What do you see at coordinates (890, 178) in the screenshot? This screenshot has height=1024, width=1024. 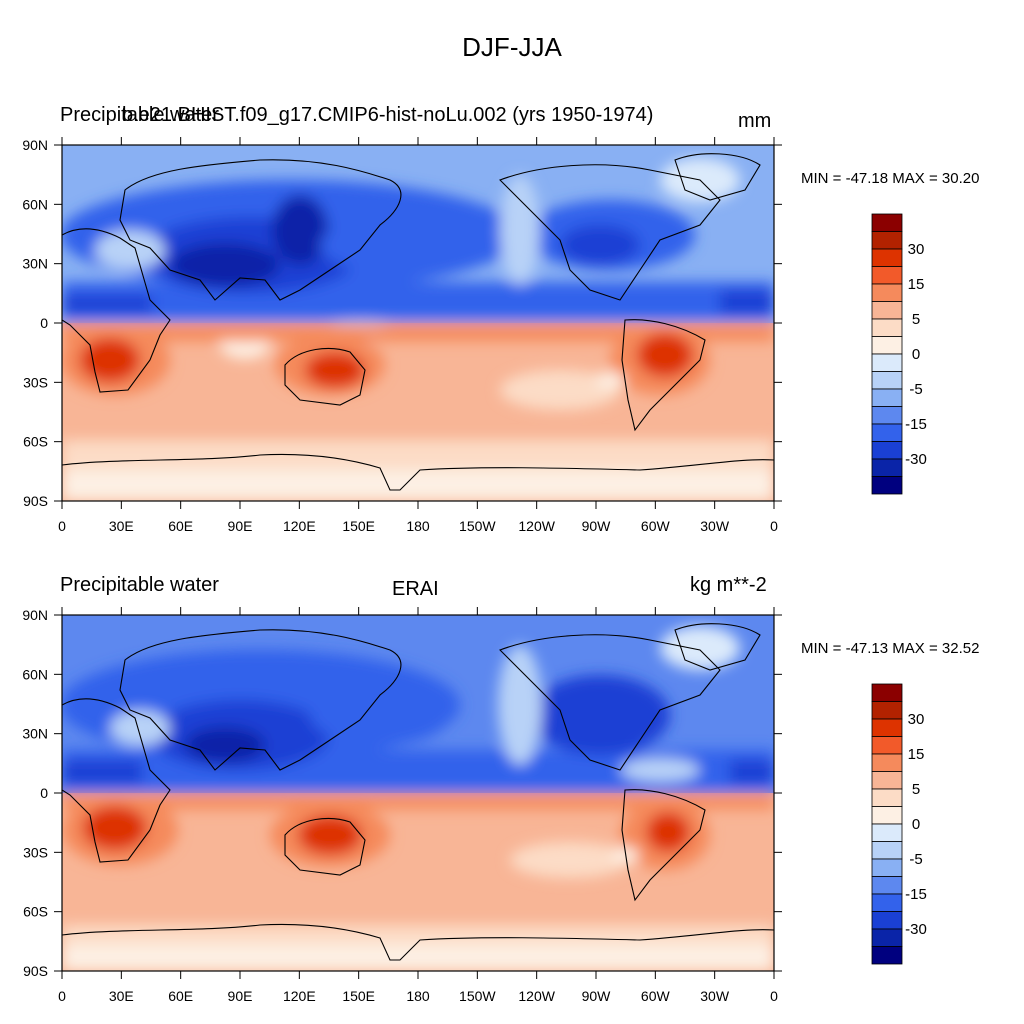 I see `panel1-min-max: MIN = -47.18 MAX = 30.20` at bounding box center [890, 178].